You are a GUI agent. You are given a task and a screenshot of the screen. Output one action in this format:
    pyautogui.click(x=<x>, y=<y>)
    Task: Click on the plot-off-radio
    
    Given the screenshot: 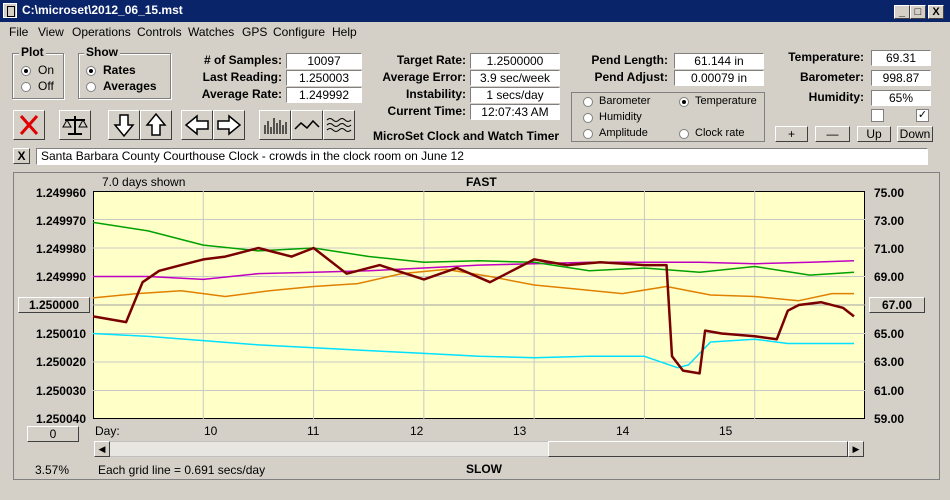 What is the action you would take?
    pyautogui.click(x=26, y=87)
    